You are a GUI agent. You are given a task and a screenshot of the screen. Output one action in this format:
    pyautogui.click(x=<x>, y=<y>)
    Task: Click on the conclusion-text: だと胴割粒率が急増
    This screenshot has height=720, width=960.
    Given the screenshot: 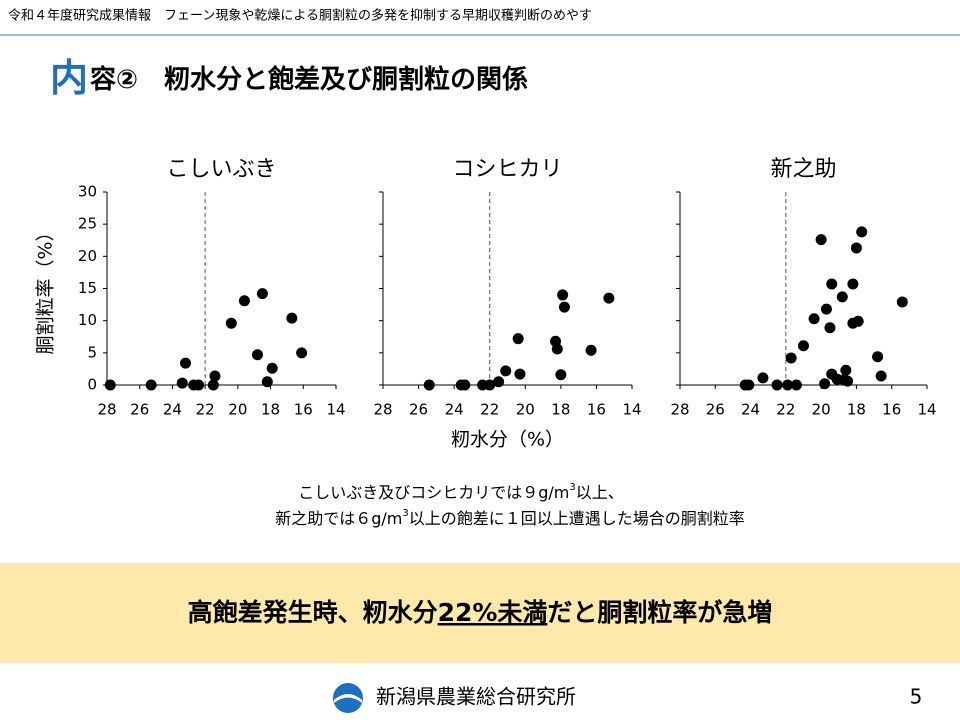 What is the action you would take?
    pyautogui.click(x=659, y=612)
    